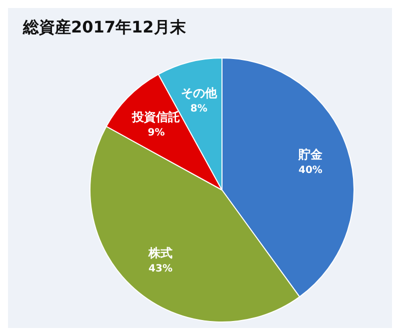 The width and height of the screenshot is (400, 336). Describe the element at coordinates (310, 170) in the screenshot. I see `data-label: 40%` at that location.